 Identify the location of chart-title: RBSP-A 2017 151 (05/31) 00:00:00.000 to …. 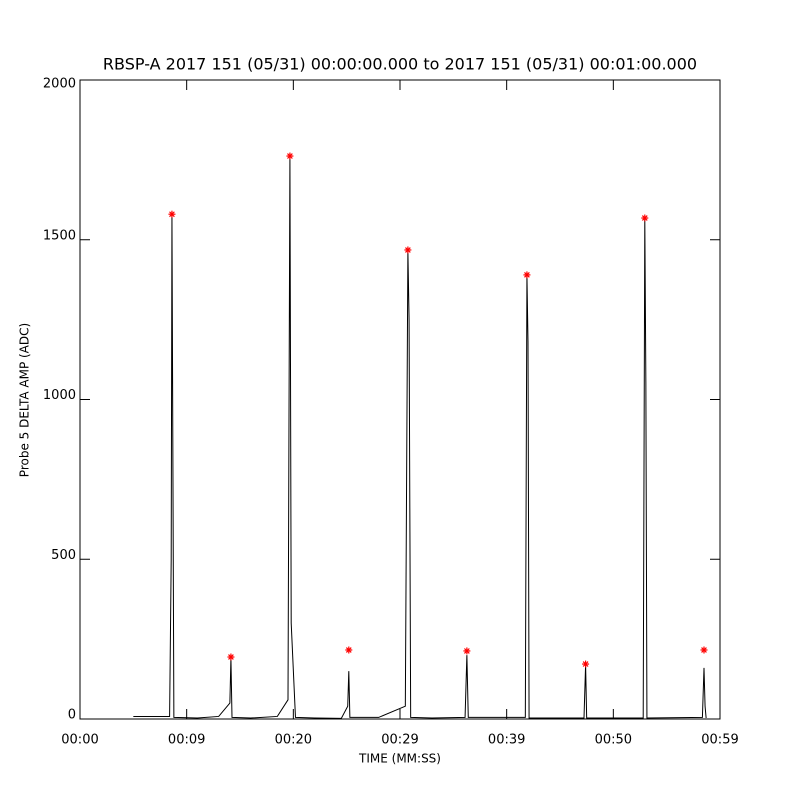
(400, 64).